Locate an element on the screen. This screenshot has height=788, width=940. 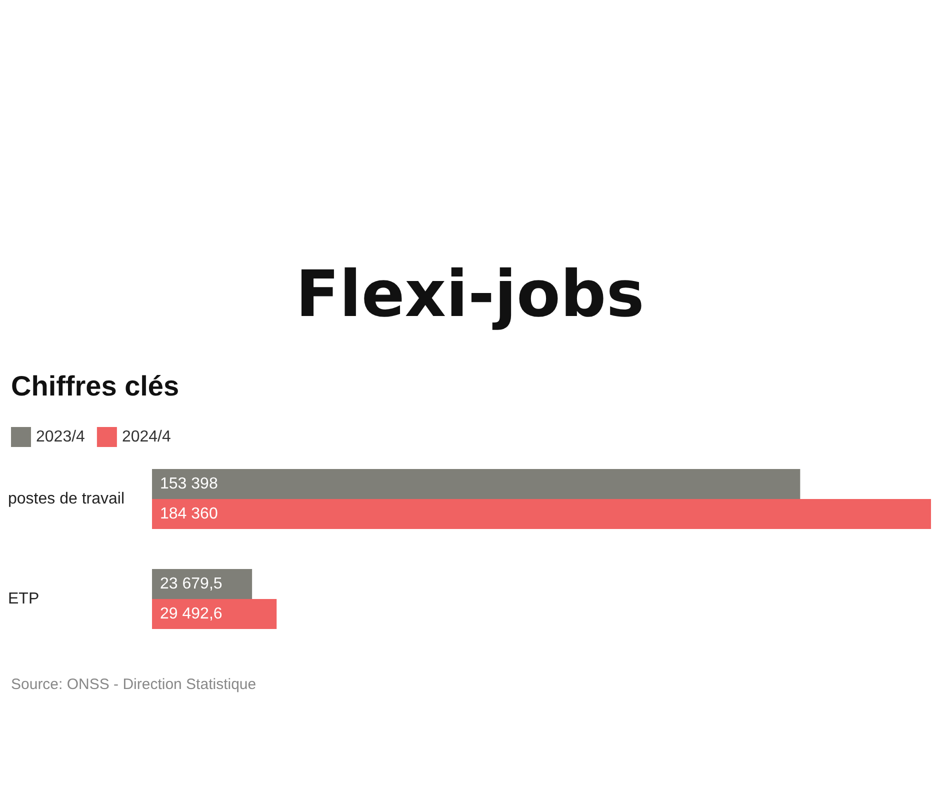
data-label: 23 679,5 is located at coordinates (191, 584).